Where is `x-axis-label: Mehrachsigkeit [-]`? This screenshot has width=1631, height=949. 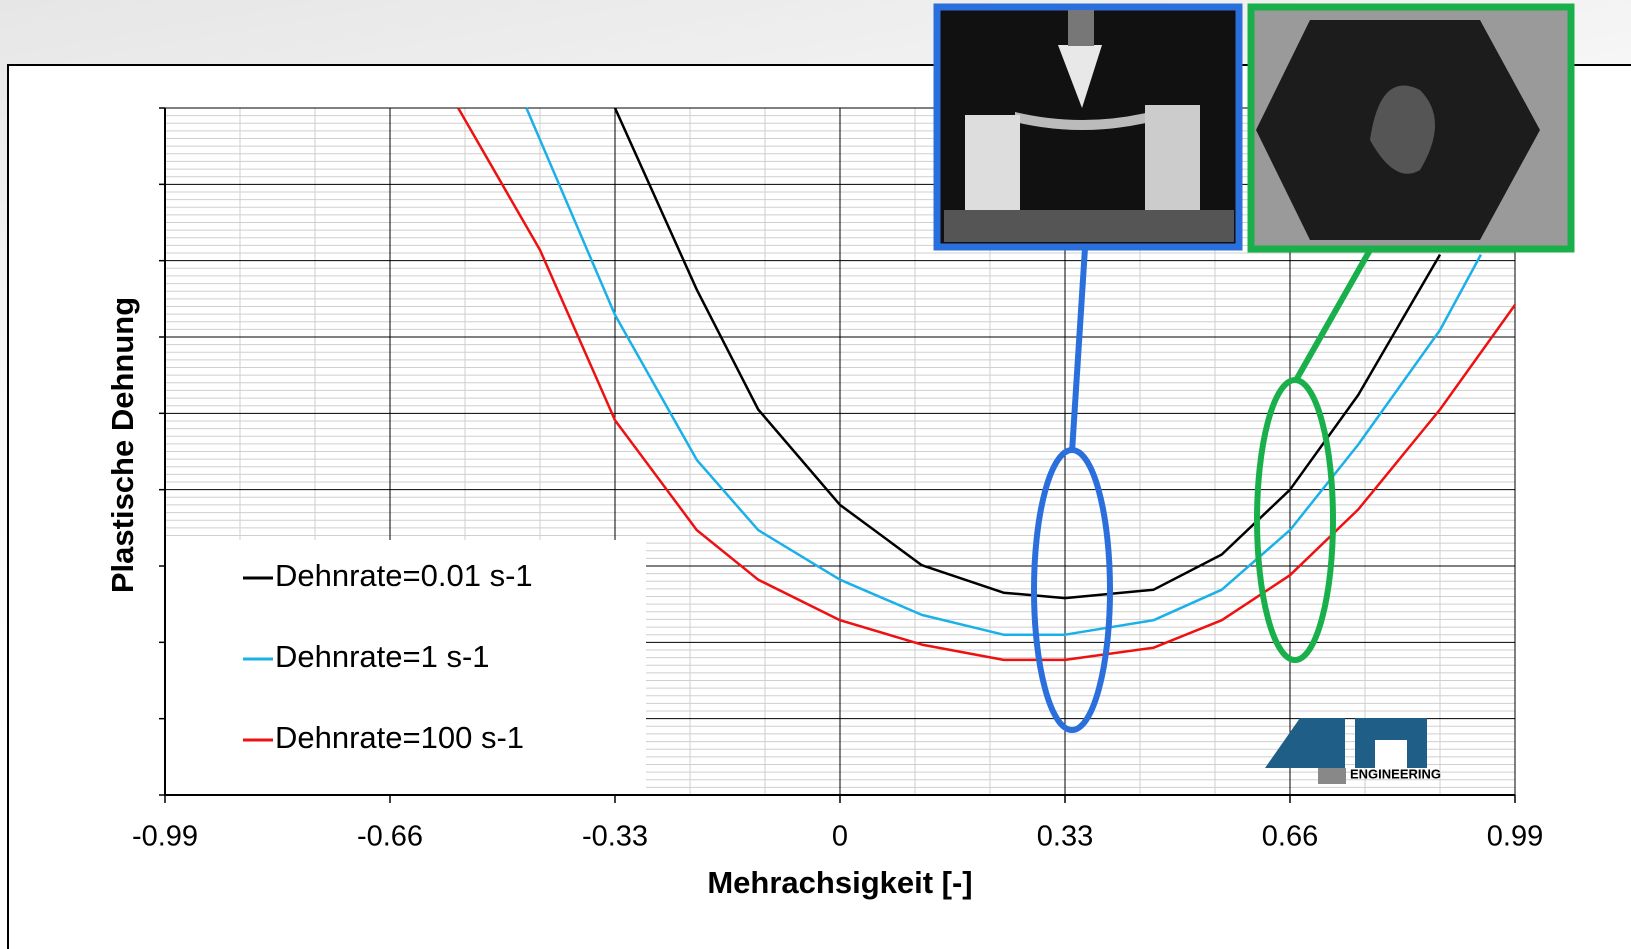
x-axis-label: Mehrachsigkeit [-] is located at coordinates (839, 882).